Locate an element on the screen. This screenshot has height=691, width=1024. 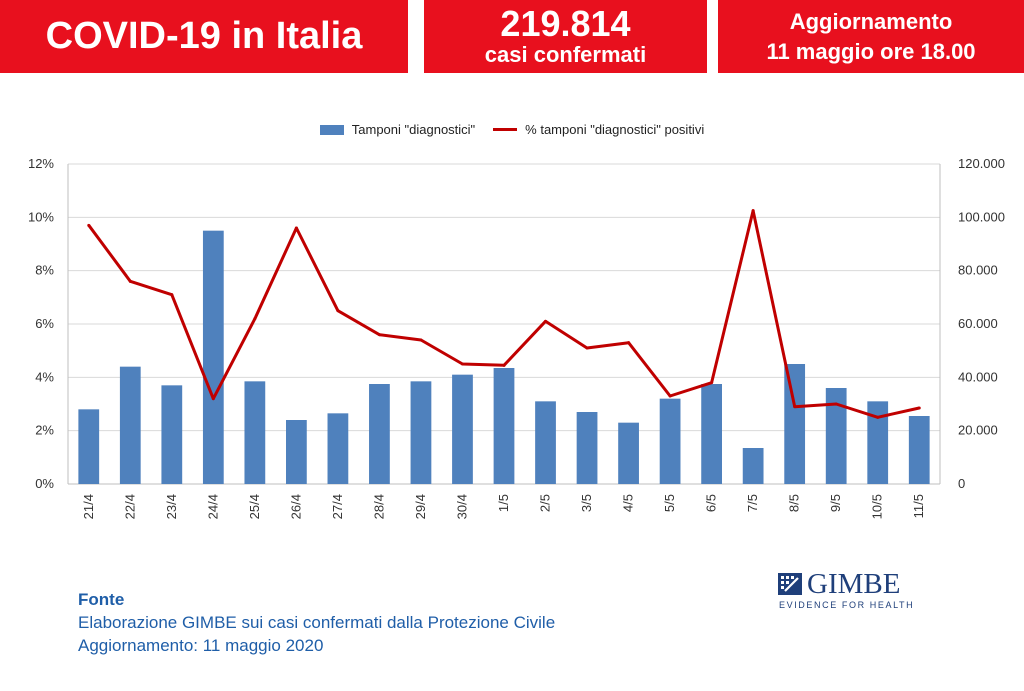
x-axis-tick-label: 30/4 is located at coordinates (461, 506).